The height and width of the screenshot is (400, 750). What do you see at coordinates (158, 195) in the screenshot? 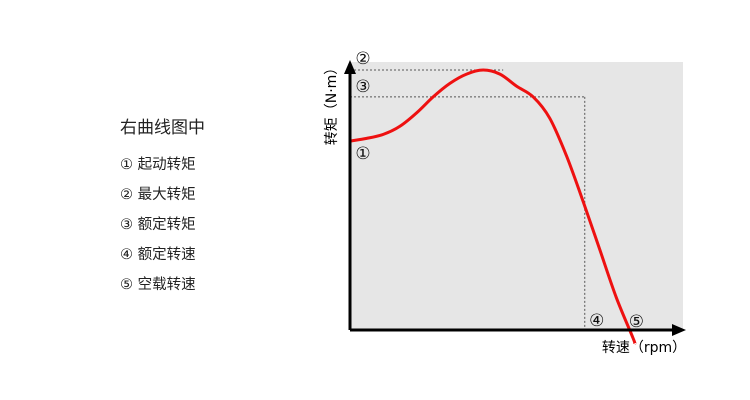
I see `legend-item-max-torque: ② 最大转矩` at bounding box center [158, 195].